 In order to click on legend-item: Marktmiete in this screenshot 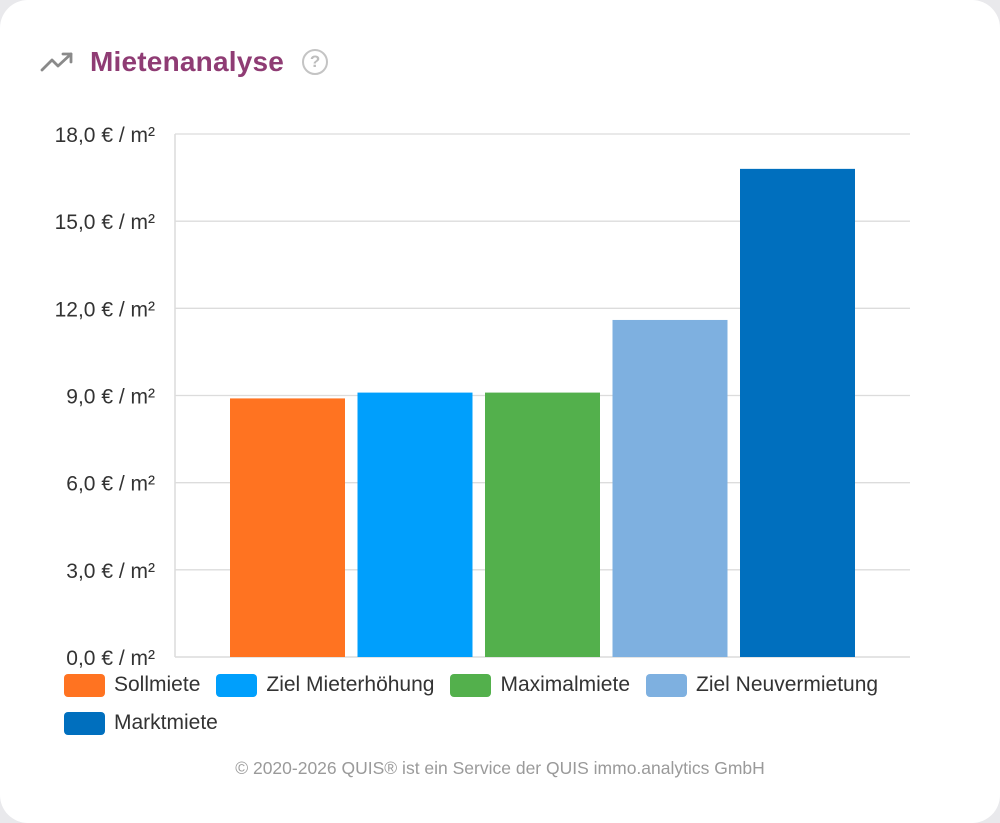, I will do `click(141, 723)`.